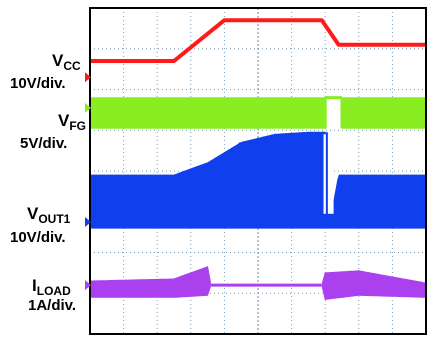 The width and height of the screenshot is (433, 343). What do you see at coordinates (88, 285) in the screenshot?
I see `iload-ground-marker` at bounding box center [88, 285].